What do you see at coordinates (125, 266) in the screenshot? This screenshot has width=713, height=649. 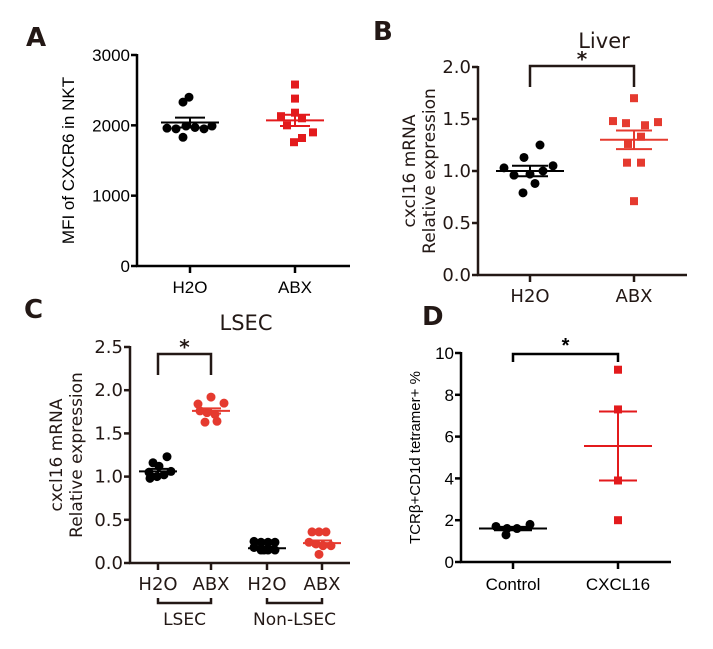 I see `panel-a-y-tick-label: 0` at bounding box center [125, 266].